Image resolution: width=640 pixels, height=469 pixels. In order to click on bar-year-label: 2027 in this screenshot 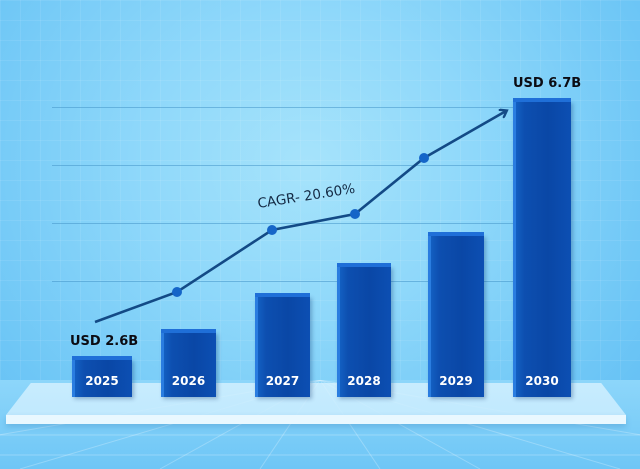, I will do `click(282, 381)`.